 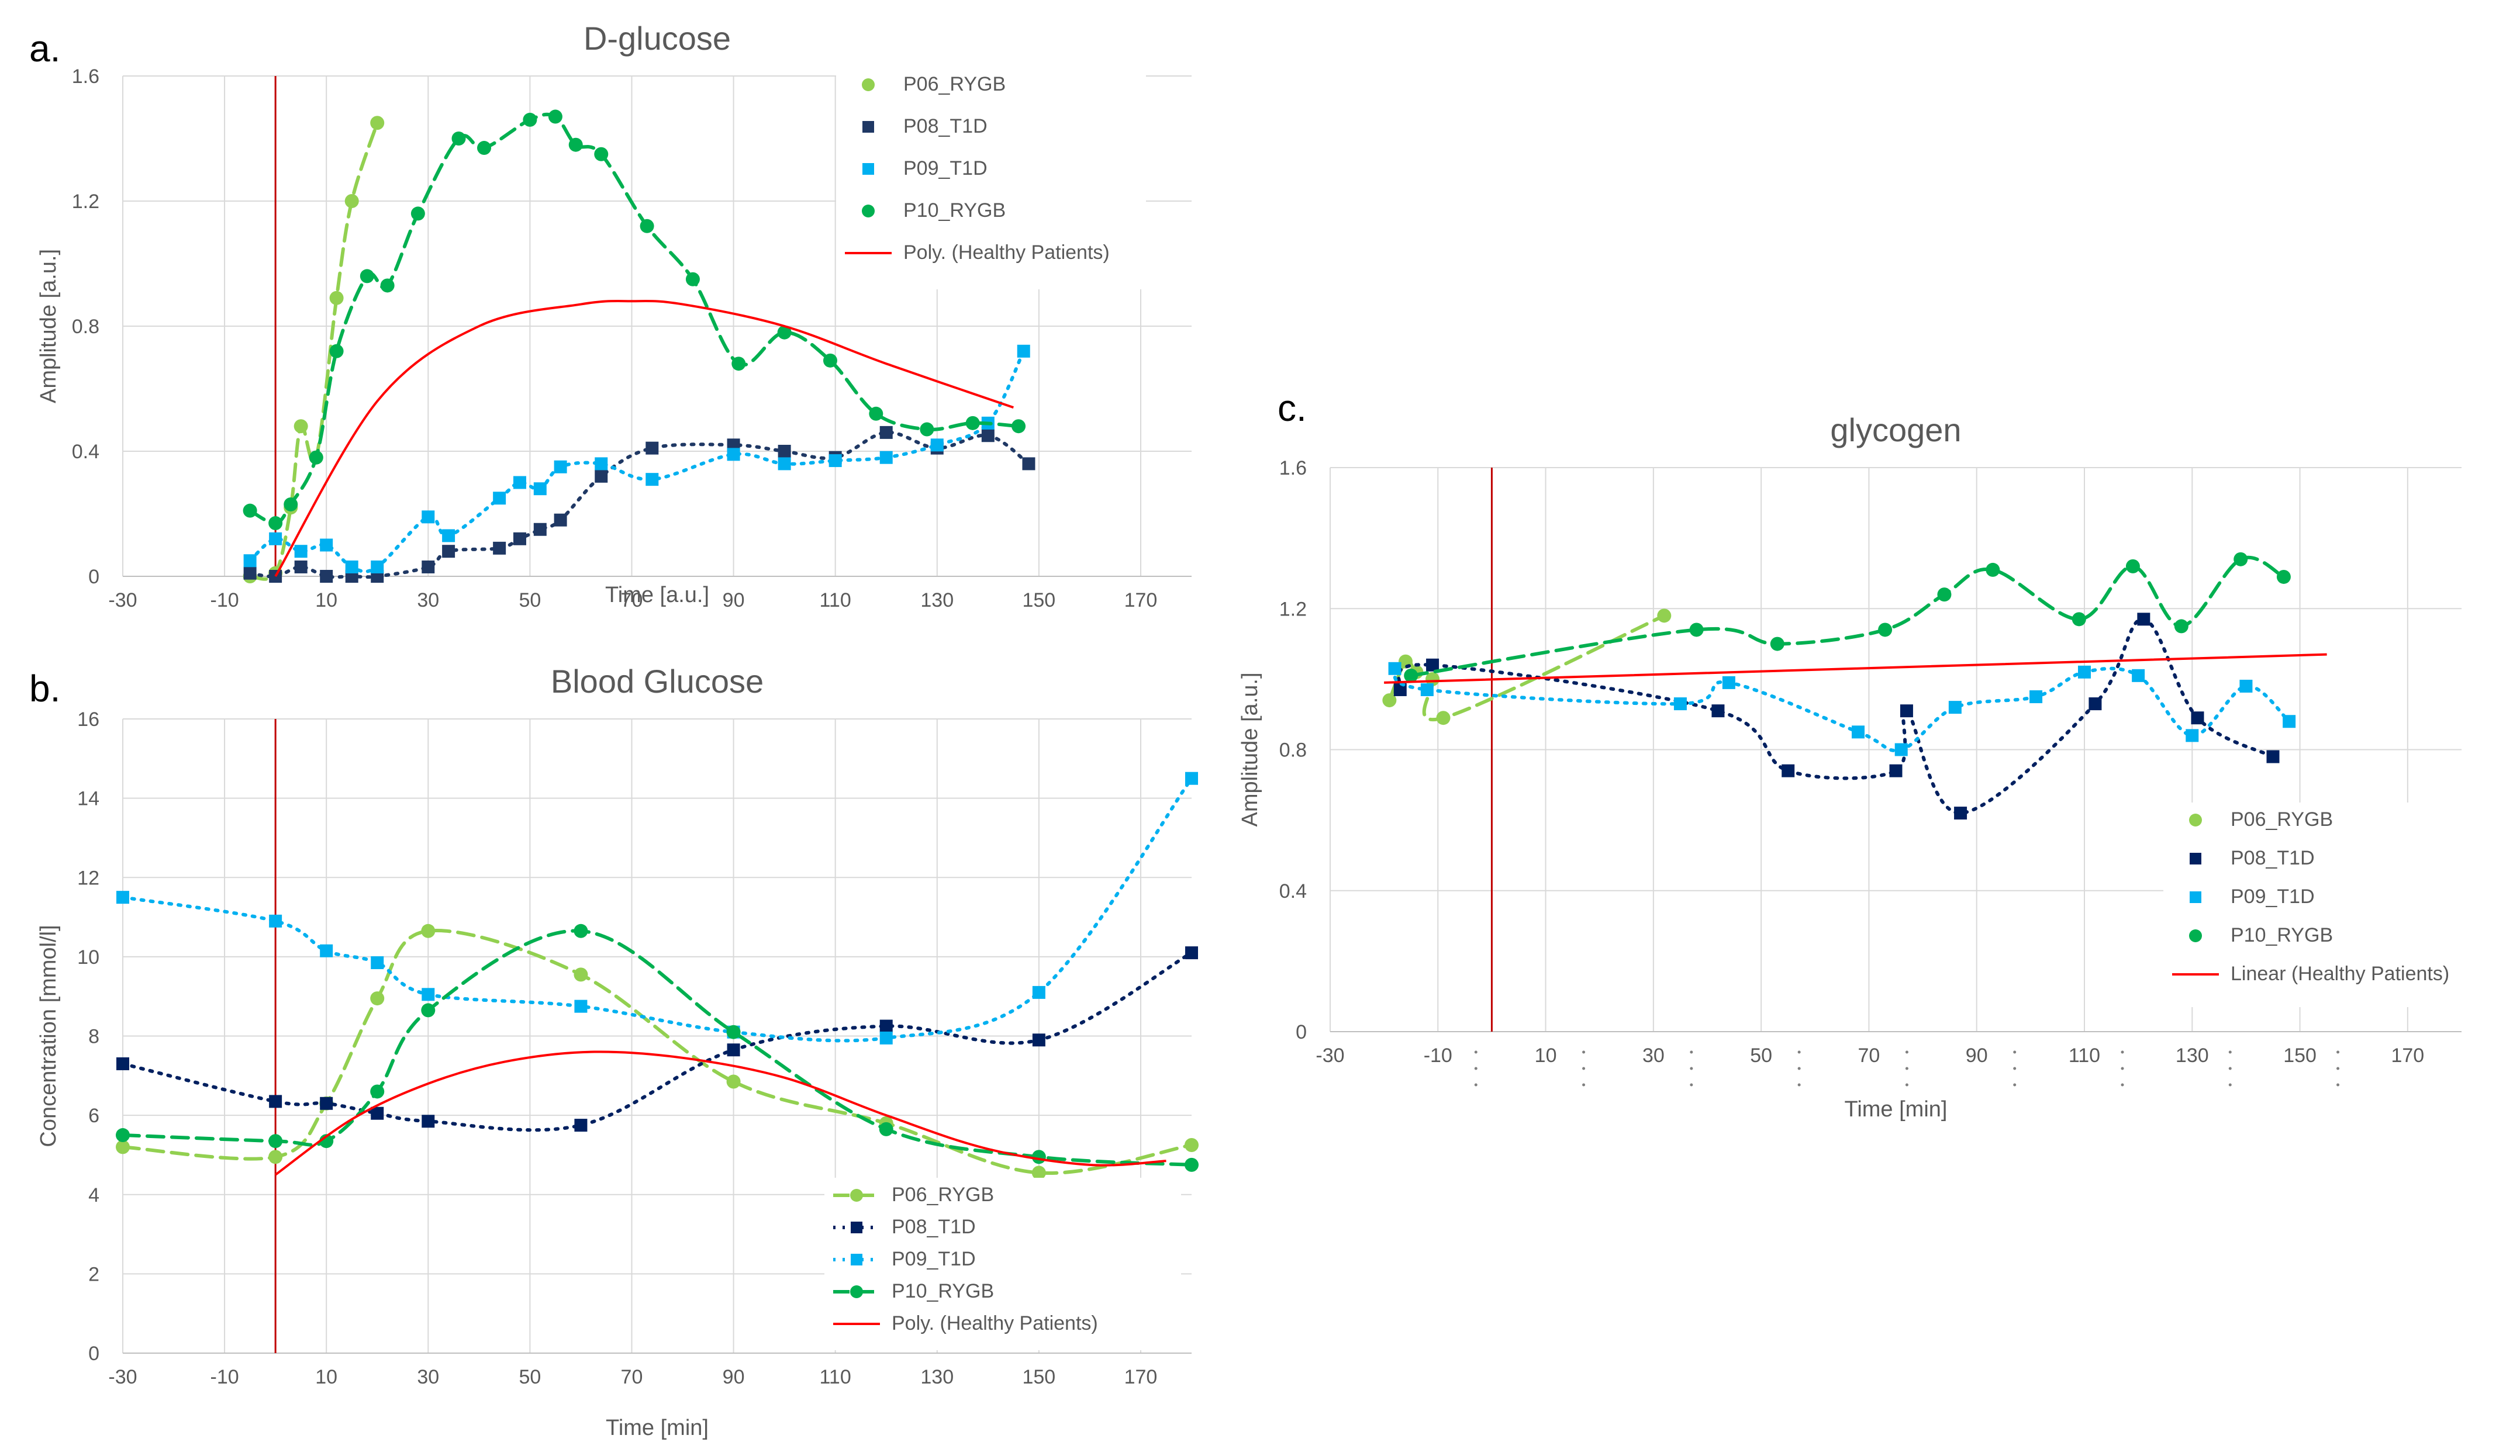 I want to click on y-tick-label: 0.4, so click(x=1293, y=891).